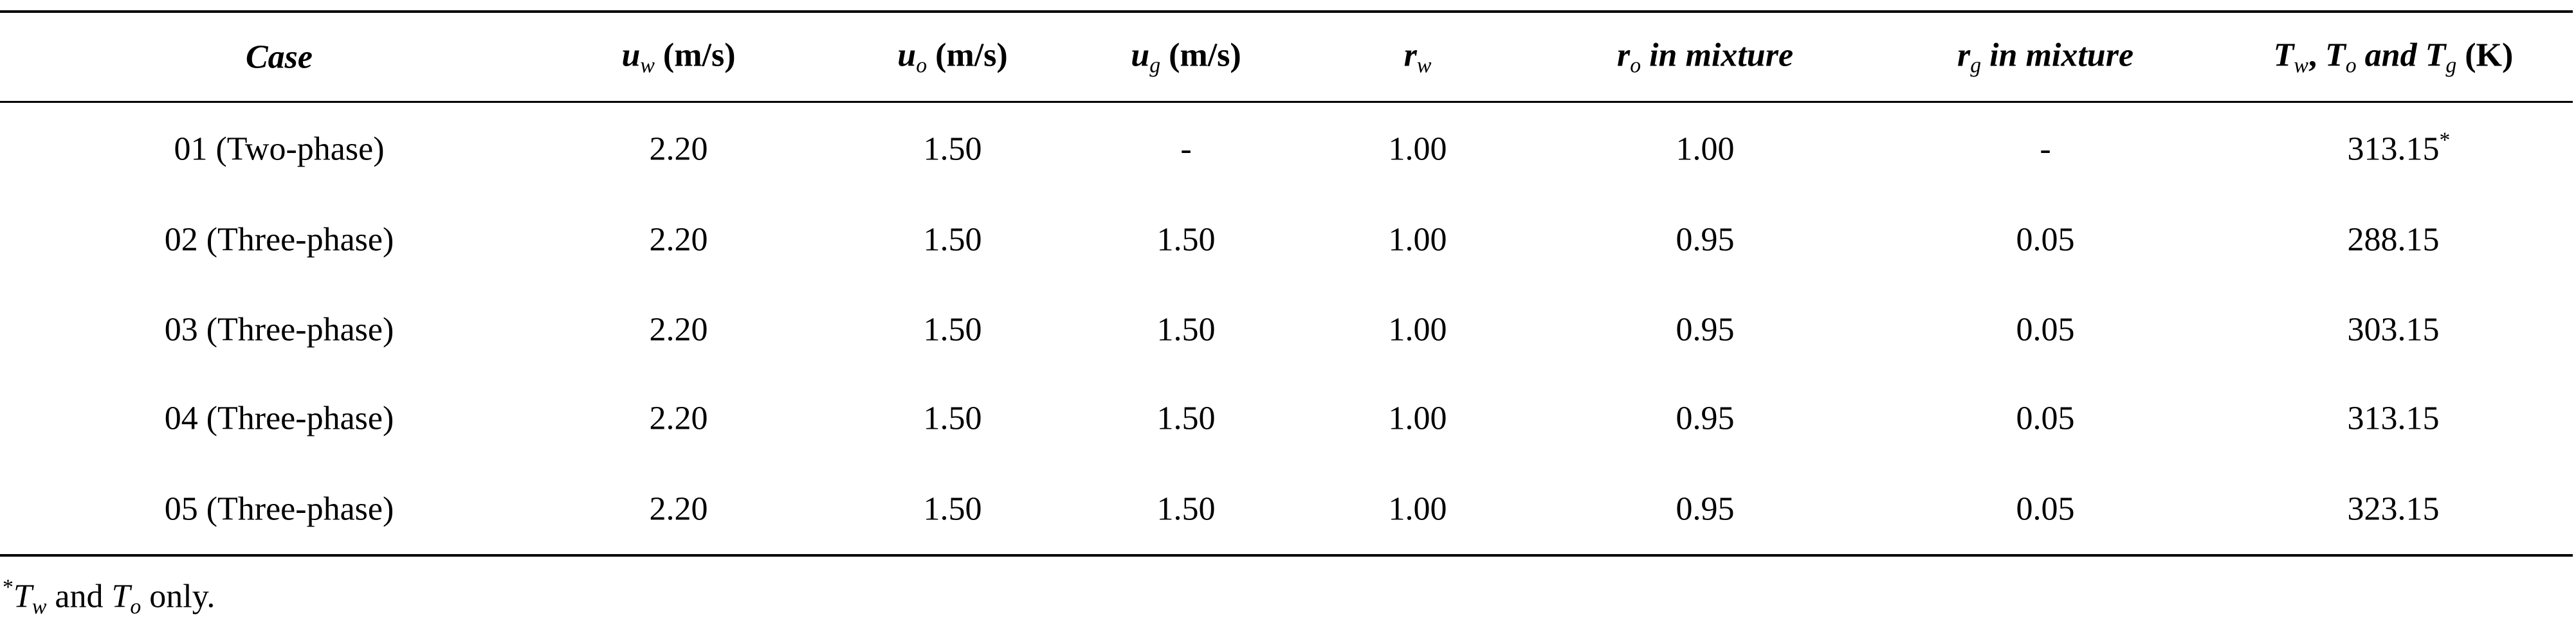  I want to click on header-cell: rg in mixture, so click(2045, 57).